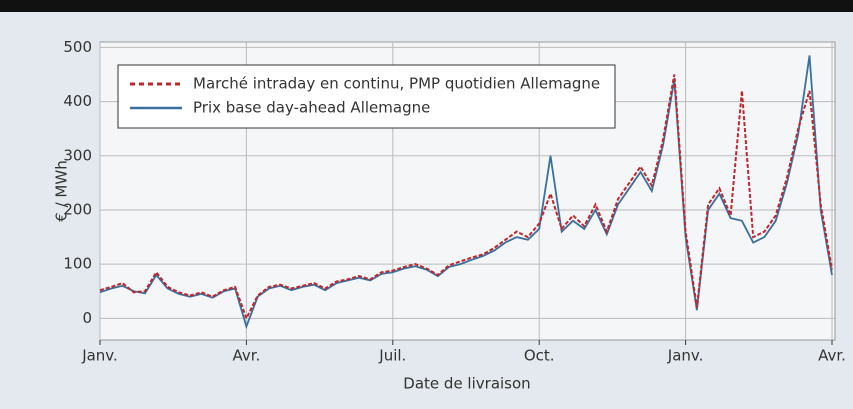  Describe the element at coordinates (77, 209) in the screenshot. I see `y-tick-label: 200` at that location.